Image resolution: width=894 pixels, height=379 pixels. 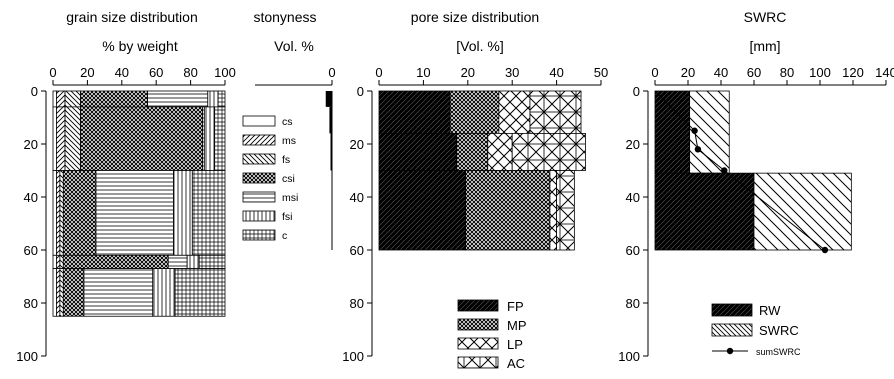 What do you see at coordinates (516, 363) in the screenshot?
I see `pore-legend-label-AC: AC` at bounding box center [516, 363].